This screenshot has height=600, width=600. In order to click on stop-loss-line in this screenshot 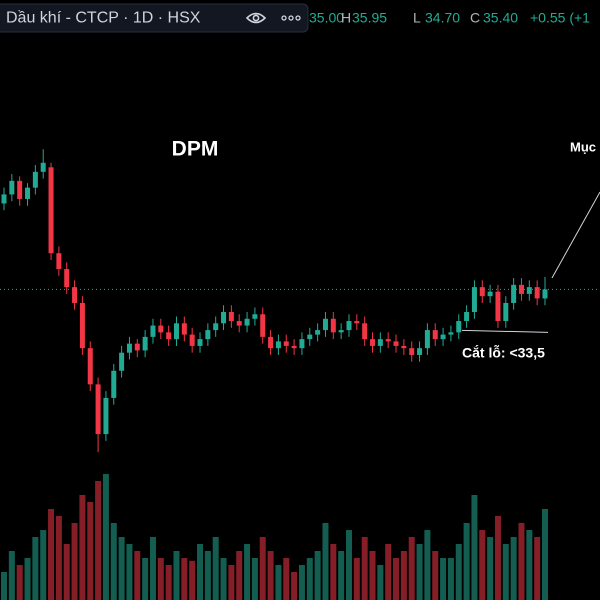, I will do `click(505, 331)`.